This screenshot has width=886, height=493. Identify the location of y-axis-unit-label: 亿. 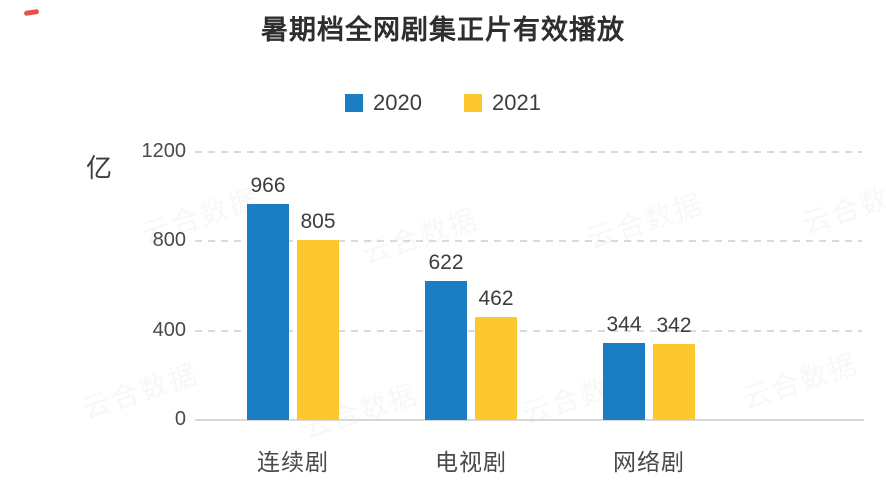
(99, 168).